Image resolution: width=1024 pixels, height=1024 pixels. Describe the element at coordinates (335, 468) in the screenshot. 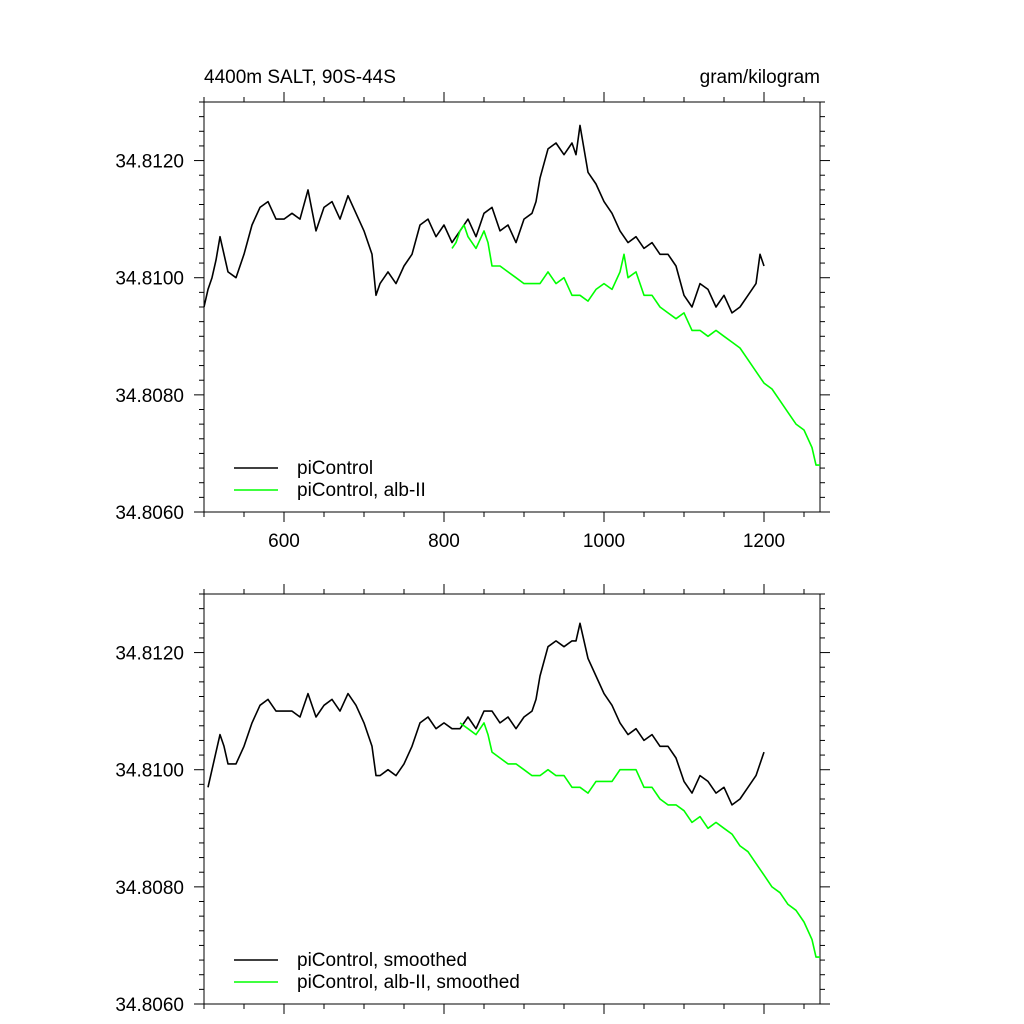

I see `legend-label-picontrol: piControl` at that location.